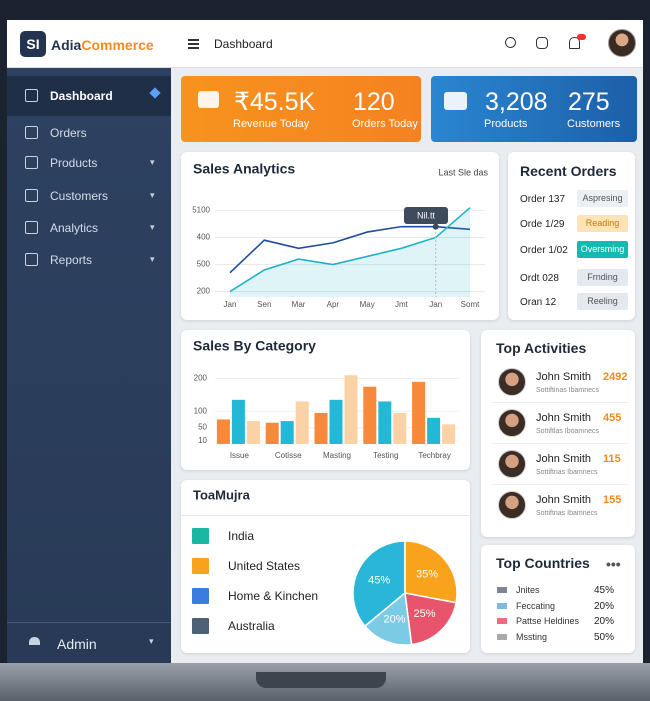 This screenshot has width=650, height=701. I want to click on order-id: Orde 1/29, so click(542, 224).